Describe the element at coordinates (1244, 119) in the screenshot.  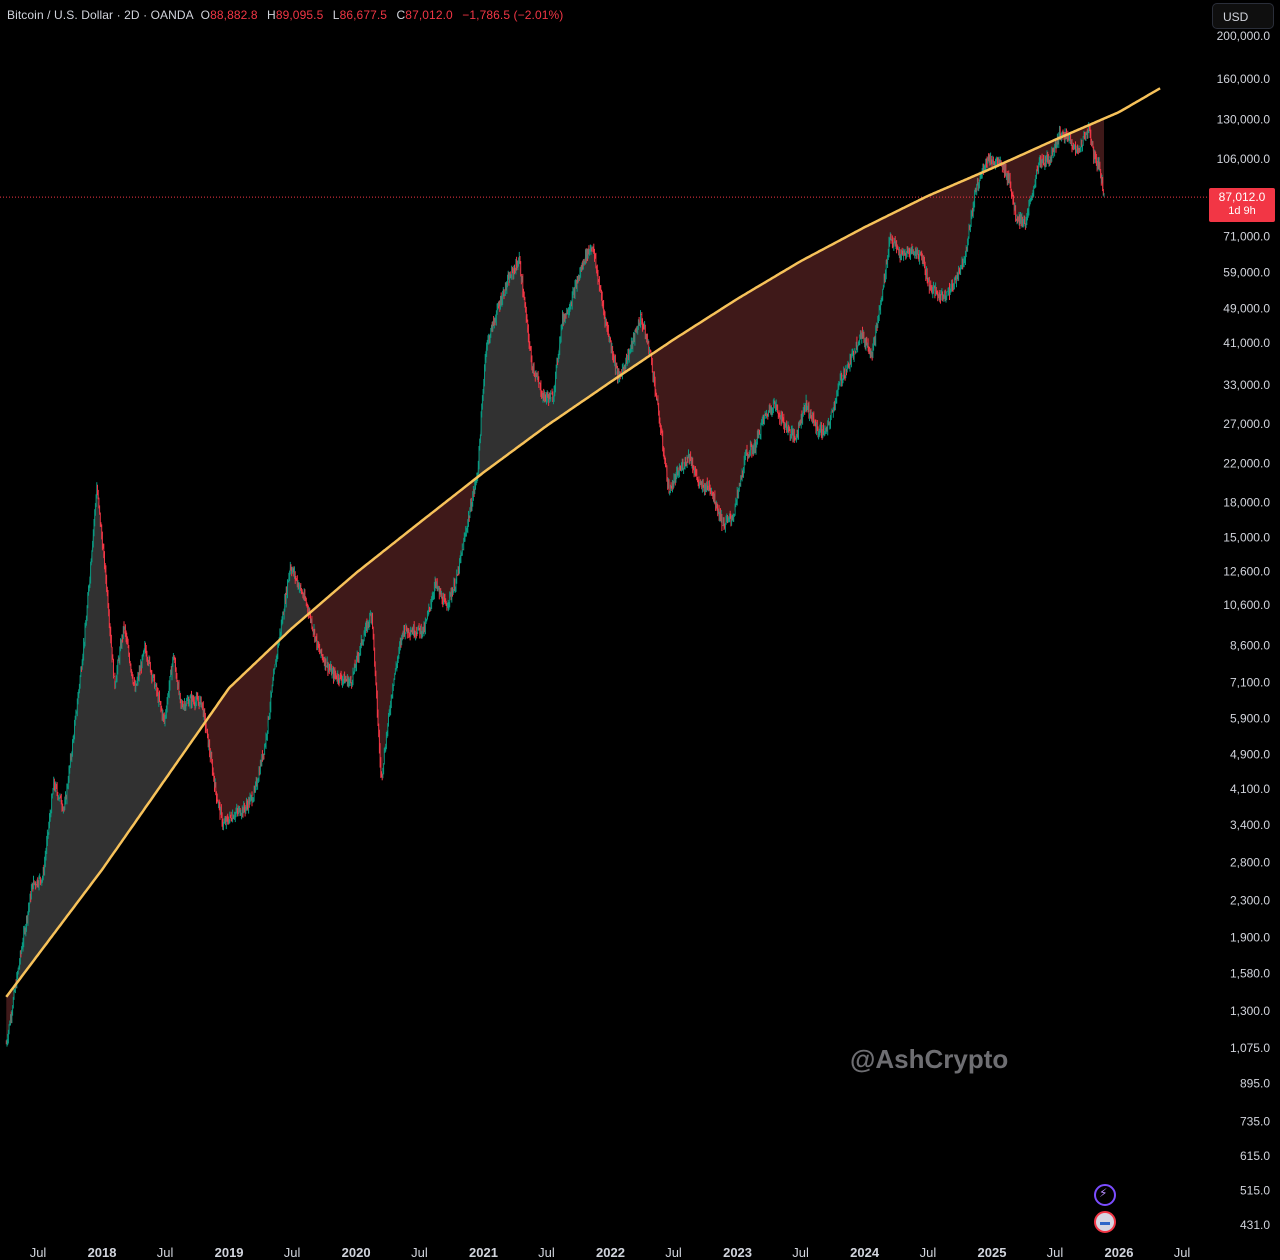
I see `y-tick-label: 130,000.0` at that location.